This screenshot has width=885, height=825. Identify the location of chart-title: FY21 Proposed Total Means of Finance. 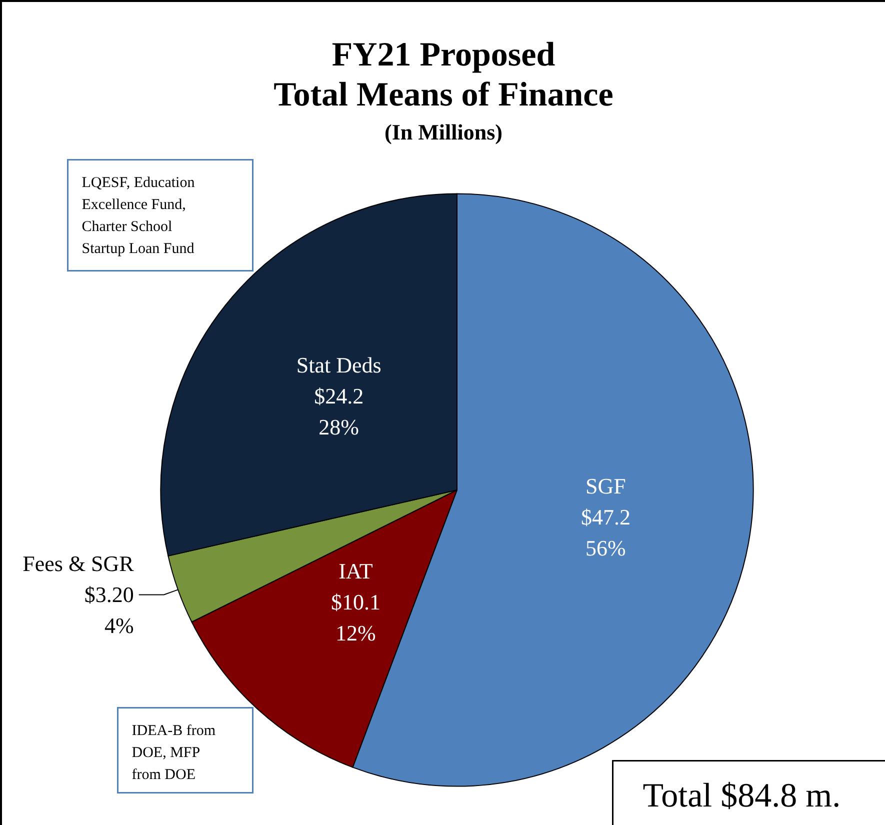
(444, 75).